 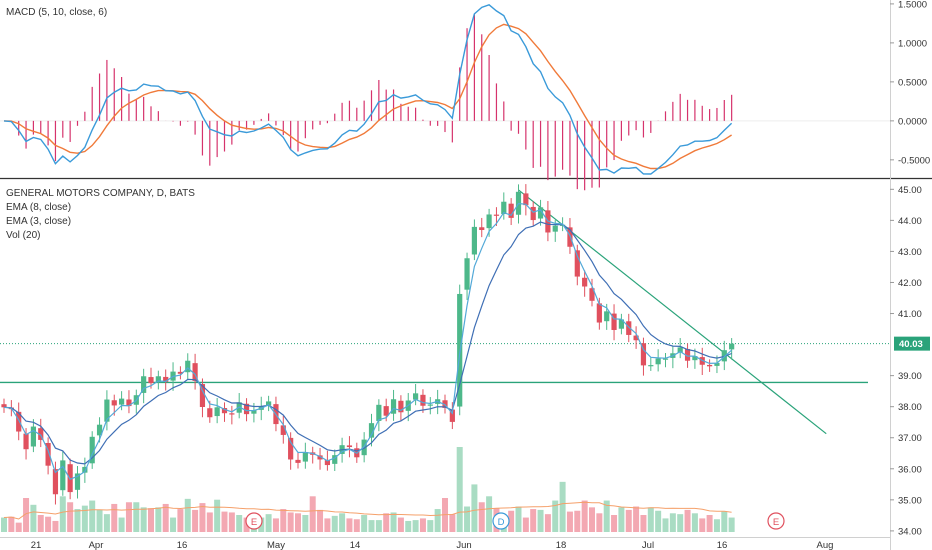 I want to click on price-ytick-label: 44.00, so click(x=910, y=221).